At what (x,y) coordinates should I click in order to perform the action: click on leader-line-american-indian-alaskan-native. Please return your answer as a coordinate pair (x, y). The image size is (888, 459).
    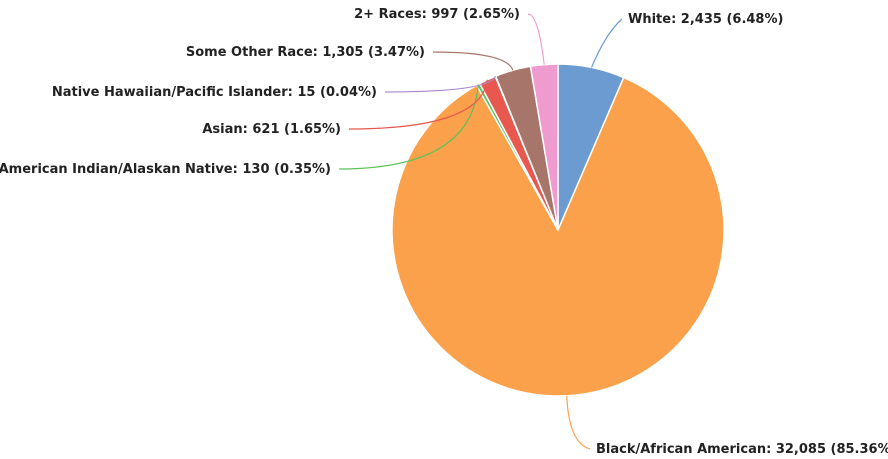
    Looking at the image, I should click on (408, 127).